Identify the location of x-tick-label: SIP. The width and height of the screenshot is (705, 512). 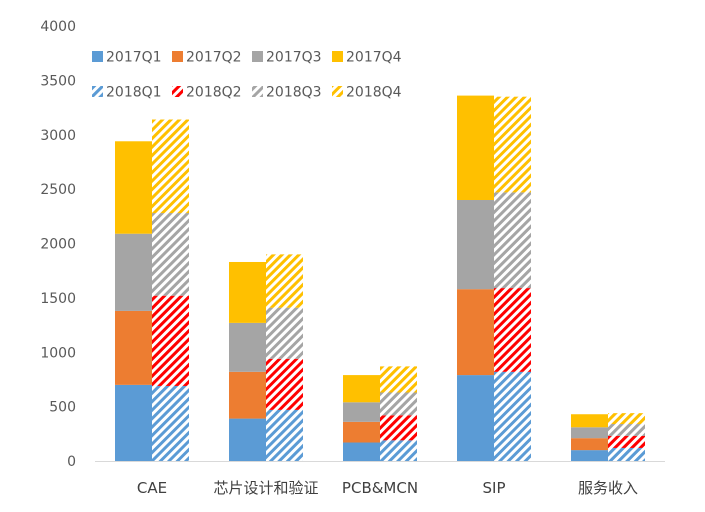
(494, 488).